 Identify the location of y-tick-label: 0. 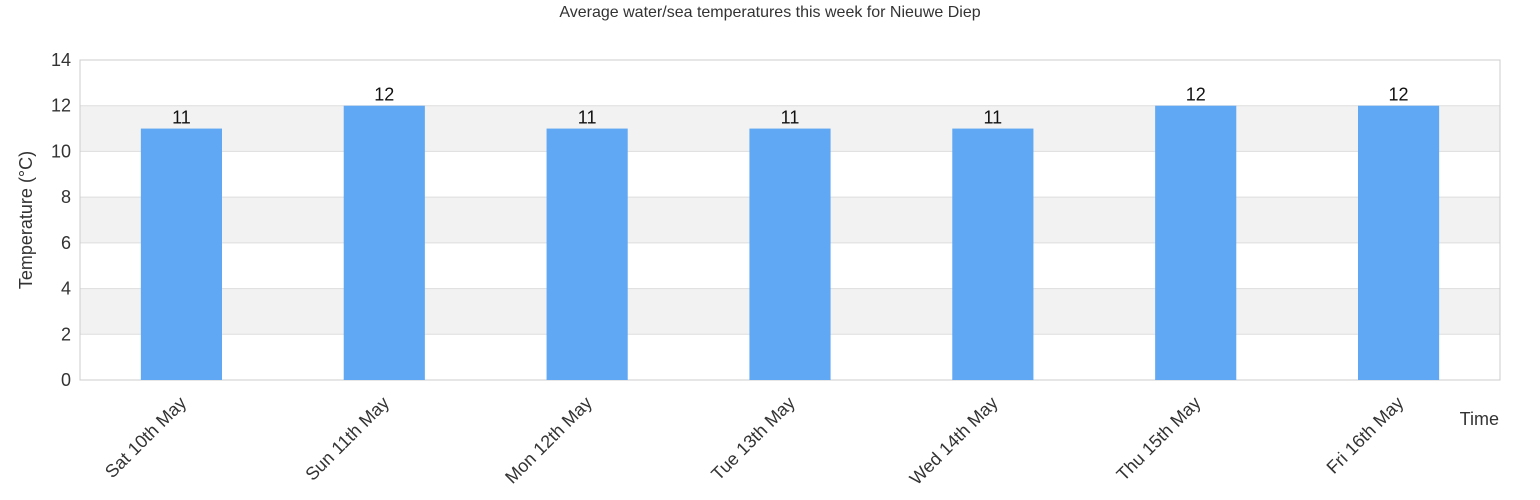
(66, 380).